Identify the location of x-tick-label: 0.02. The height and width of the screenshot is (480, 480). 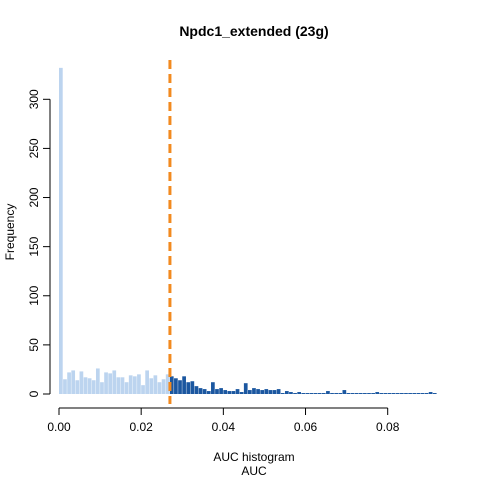
(141, 427).